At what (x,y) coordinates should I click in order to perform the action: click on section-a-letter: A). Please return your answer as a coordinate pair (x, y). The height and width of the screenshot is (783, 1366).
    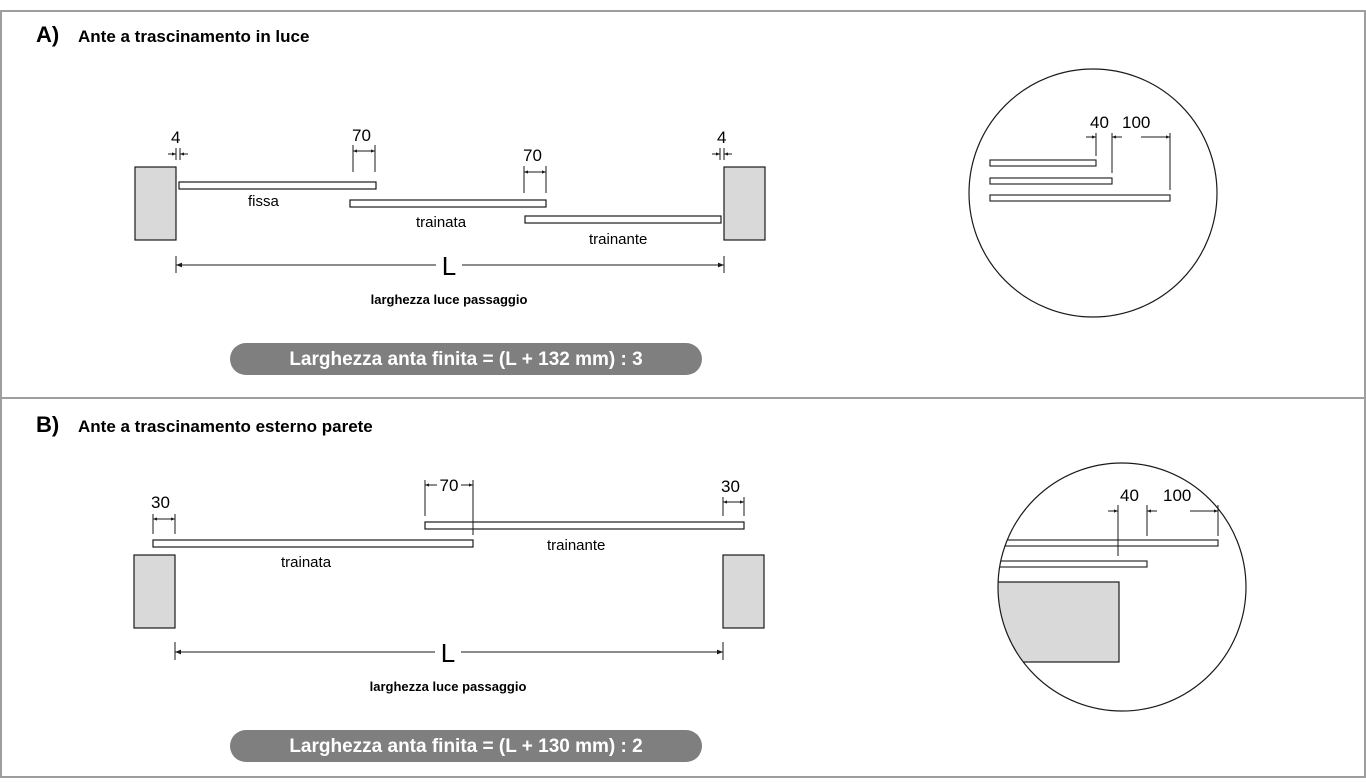
    Looking at the image, I should click on (47, 34).